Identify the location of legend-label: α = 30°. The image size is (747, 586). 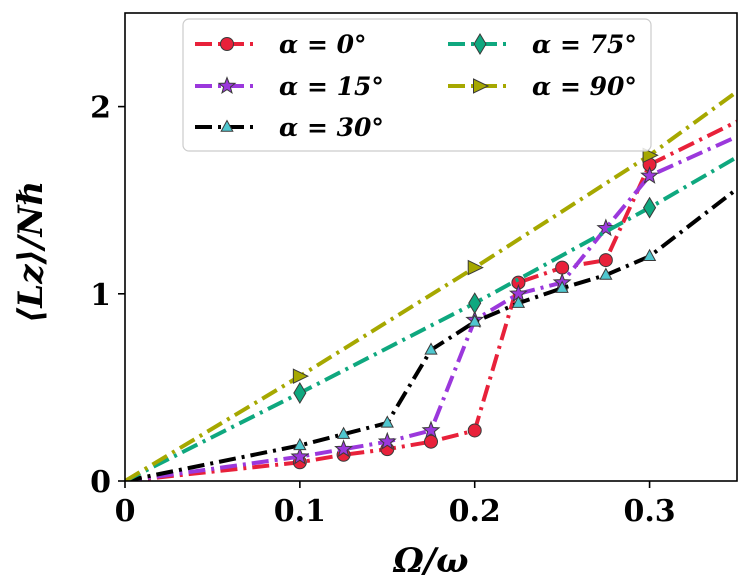
(331, 127).